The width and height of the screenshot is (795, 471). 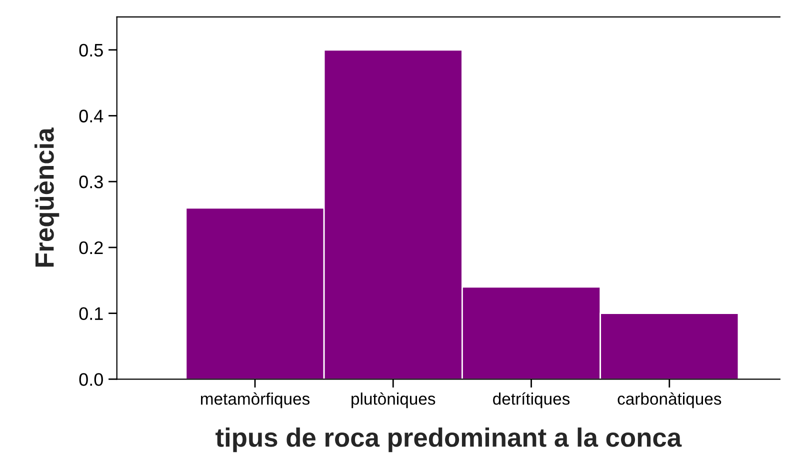 What do you see at coordinates (449, 440) in the screenshot?
I see `x-axis-title: tipus de roca predominant a la conca` at bounding box center [449, 440].